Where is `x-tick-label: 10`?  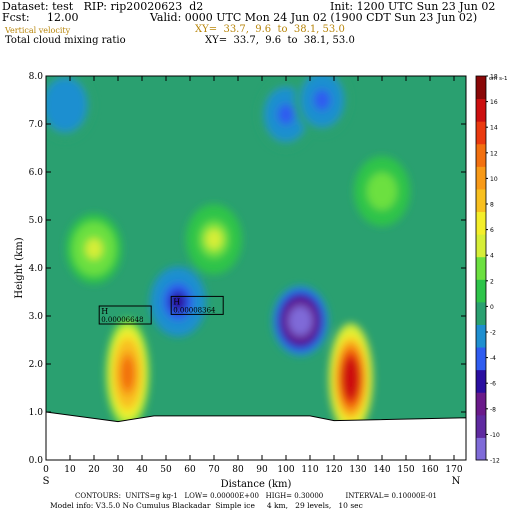 x-tick-label: 10 is located at coordinates (70, 470).